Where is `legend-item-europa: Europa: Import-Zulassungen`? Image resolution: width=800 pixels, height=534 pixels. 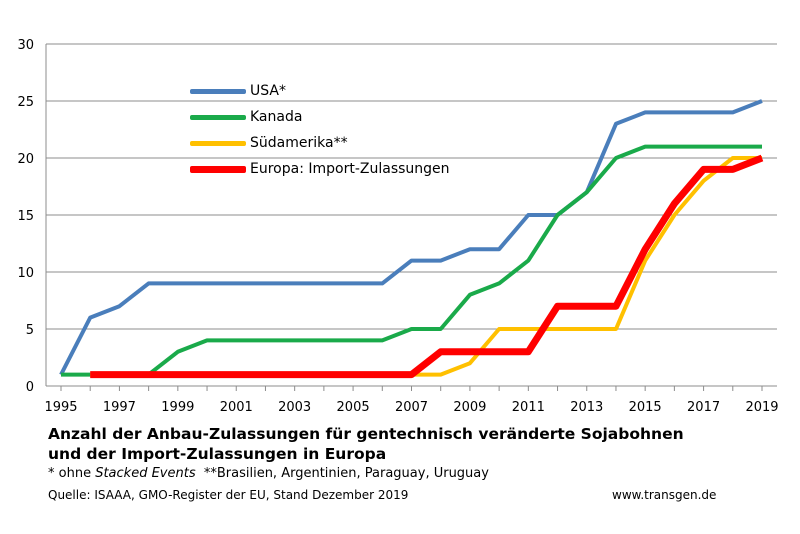 legend-item-europa: Europa: Import-Zulassungen is located at coordinates (320, 169).